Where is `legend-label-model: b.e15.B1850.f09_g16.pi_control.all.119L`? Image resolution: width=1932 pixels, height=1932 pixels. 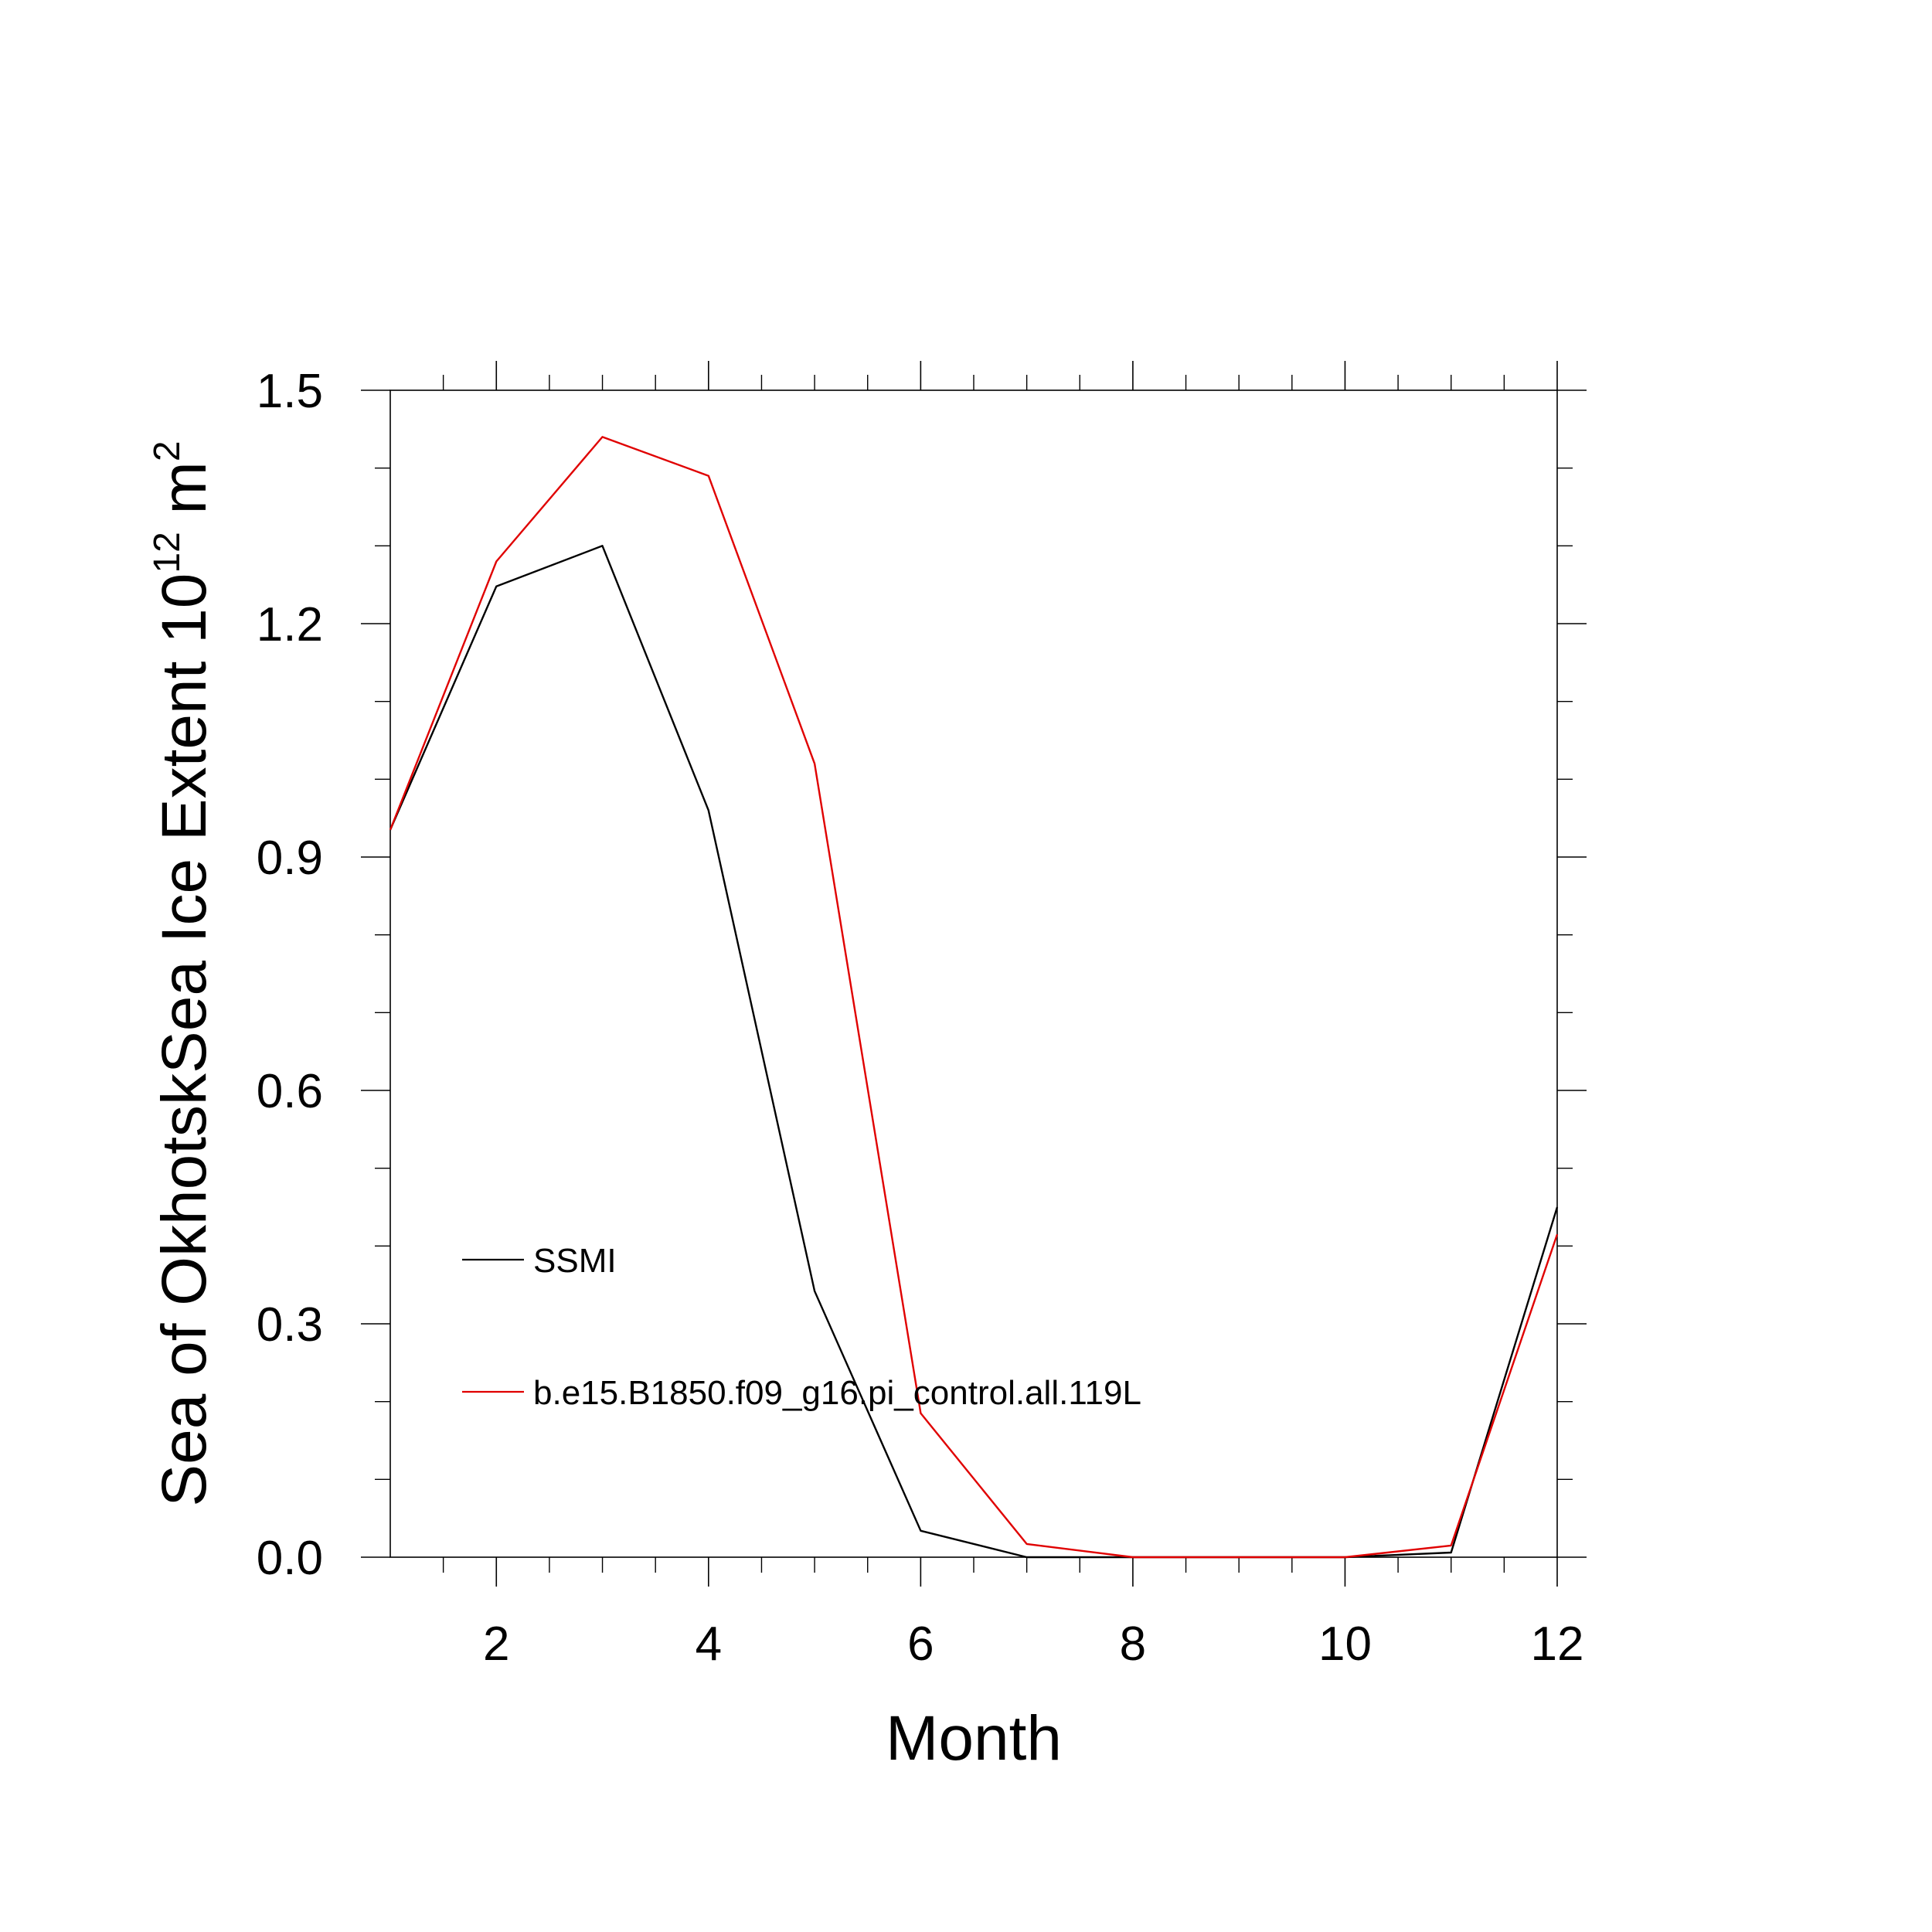
legend-label-model: b.e15.B1850.f09_g16.pi_control.all.119L is located at coordinates (837, 1393).